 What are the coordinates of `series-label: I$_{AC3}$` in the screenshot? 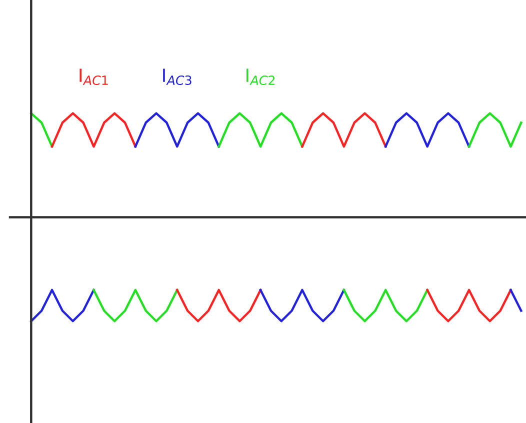 It's located at (177, 77).